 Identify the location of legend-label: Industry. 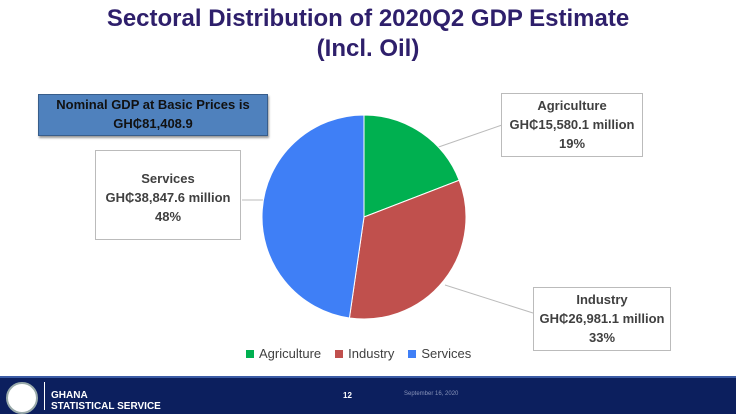
(371, 353).